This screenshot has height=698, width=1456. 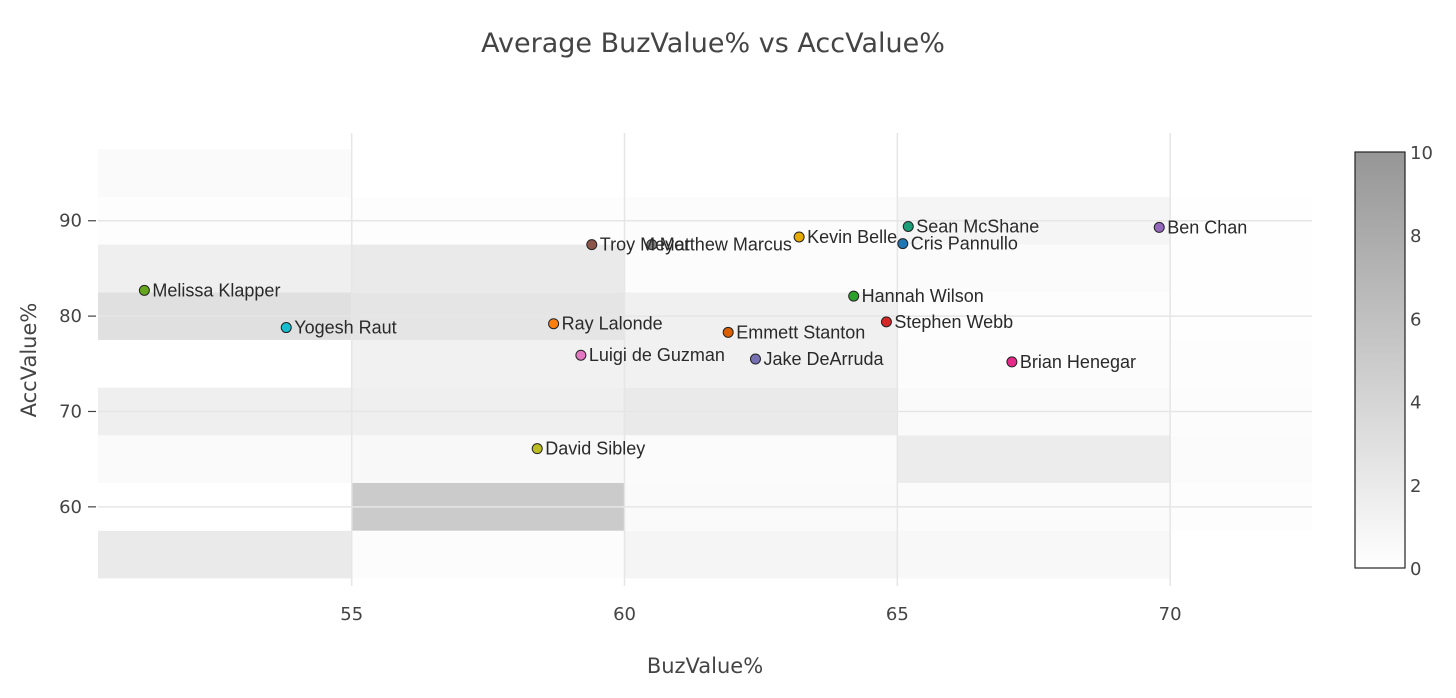 I want to click on colorbar: 0 2 4 6 8 10, so click(x=1393, y=361).